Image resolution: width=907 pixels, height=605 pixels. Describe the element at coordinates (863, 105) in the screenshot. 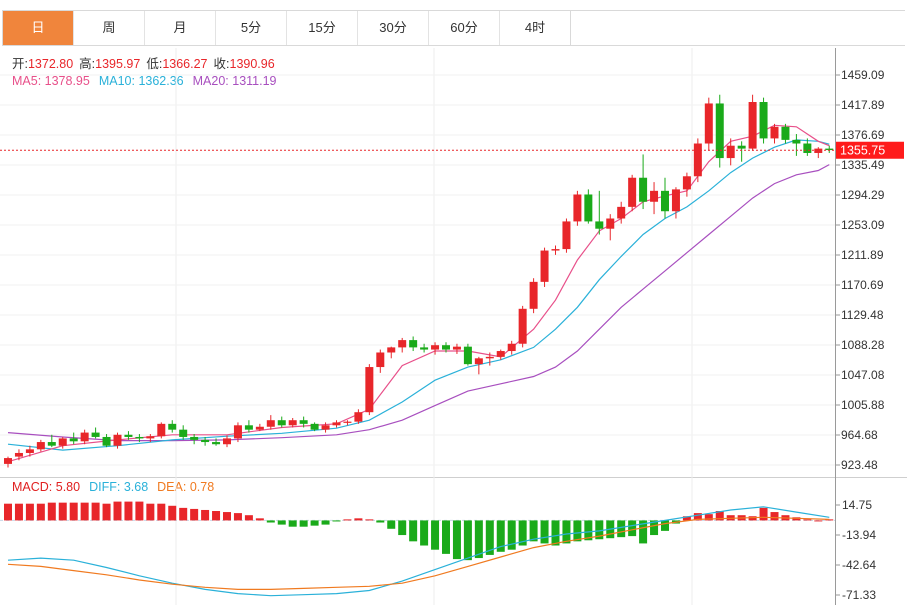

I see `price-tick-label: 1417.89` at that location.